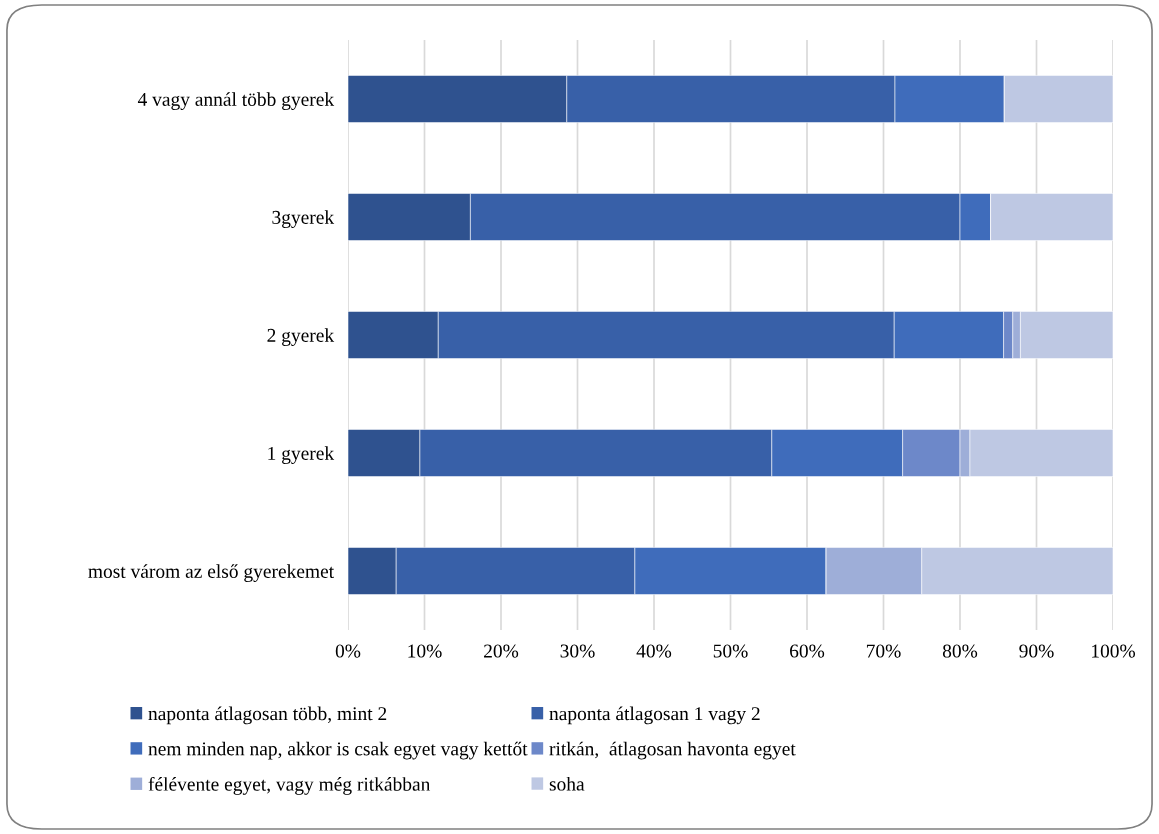 The height and width of the screenshot is (834, 1159). What do you see at coordinates (301, 337) in the screenshot?
I see `y-tick-label: 2 gyerek` at bounding box center [301, 337].